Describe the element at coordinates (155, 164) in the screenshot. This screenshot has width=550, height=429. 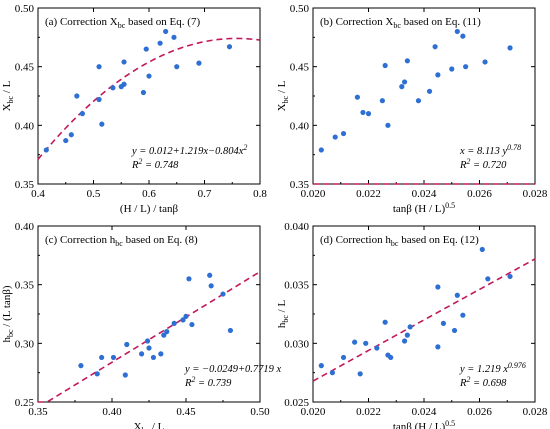
I see `fit-annotation: R2 = 0.748` at that location.